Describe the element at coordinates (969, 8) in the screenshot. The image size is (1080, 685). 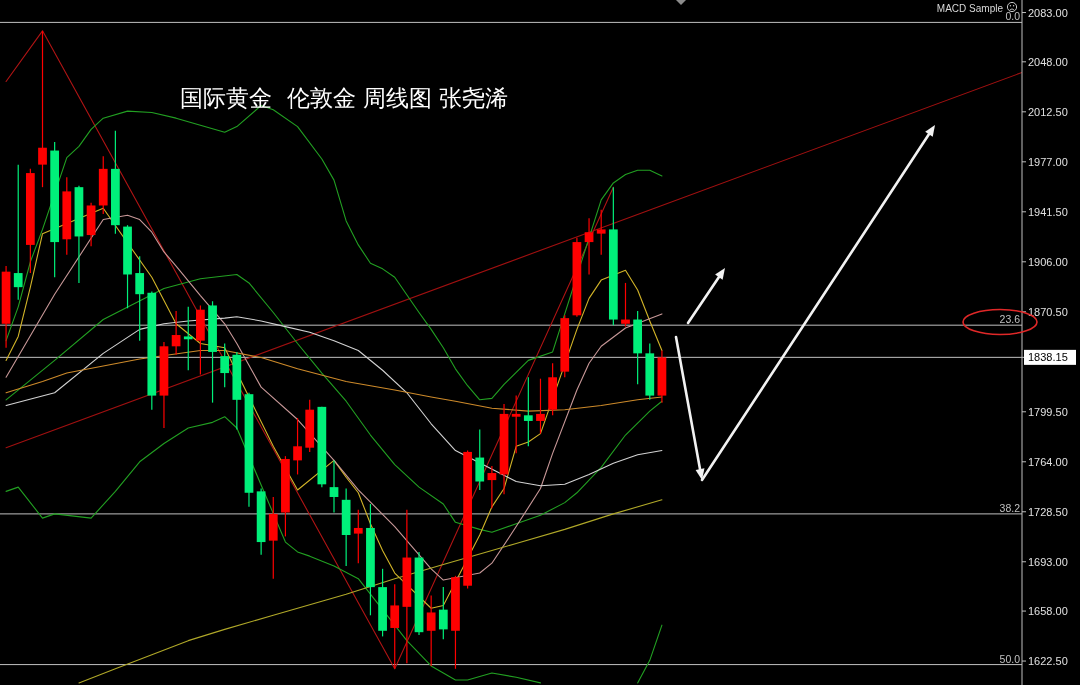
I see `annotation: MACD Sample` at that location.